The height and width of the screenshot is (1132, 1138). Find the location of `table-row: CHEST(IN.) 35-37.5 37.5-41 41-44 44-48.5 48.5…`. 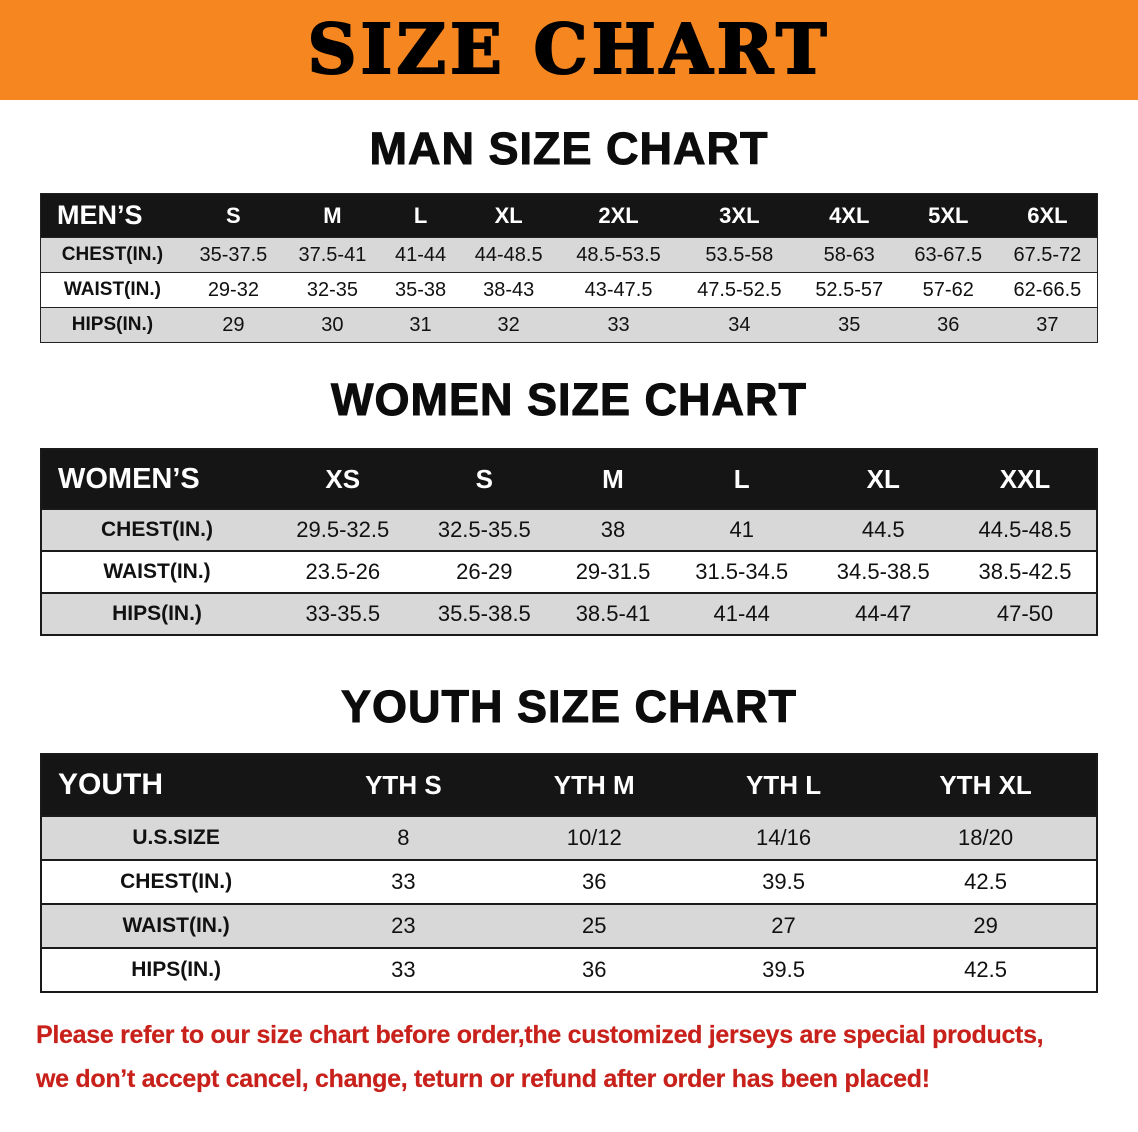

table-row: CHEST(IN.) 35-37.5 37.5-41 41-44 44-48.5 48.5… is located at coordinates (569, 255).